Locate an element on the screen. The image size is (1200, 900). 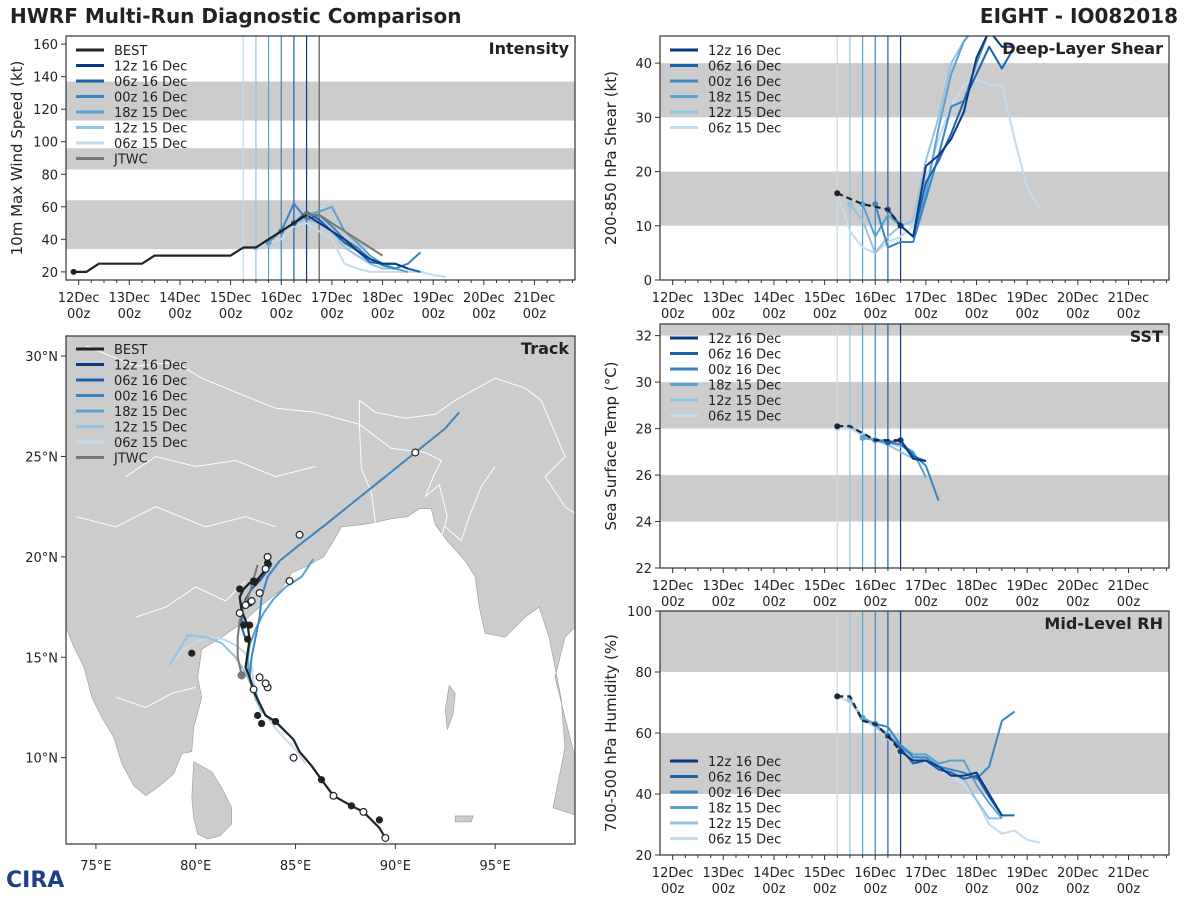
rh-ytick-label: 80 is located at coordinates (643, 673).